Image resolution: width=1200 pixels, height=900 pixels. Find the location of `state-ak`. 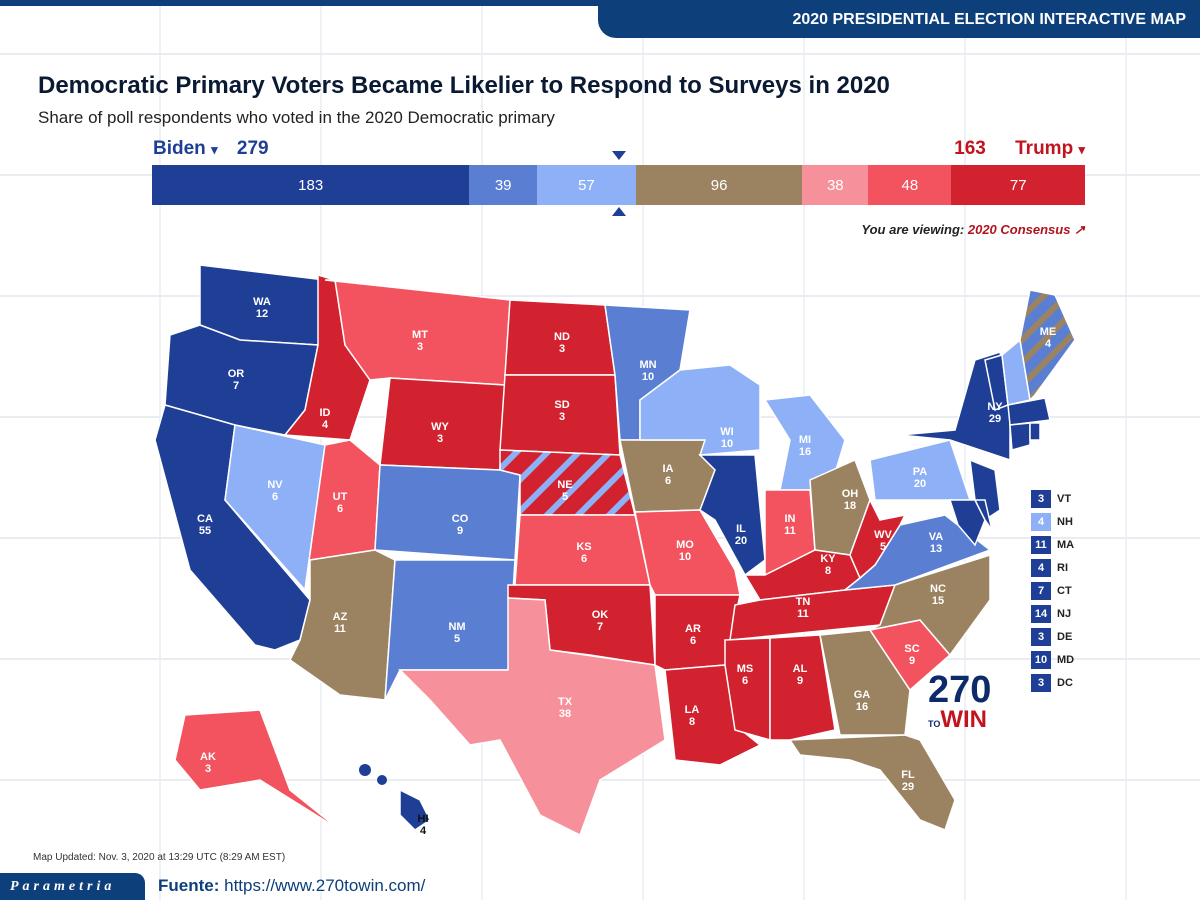

state-ak is located at coordinates (257, 770).